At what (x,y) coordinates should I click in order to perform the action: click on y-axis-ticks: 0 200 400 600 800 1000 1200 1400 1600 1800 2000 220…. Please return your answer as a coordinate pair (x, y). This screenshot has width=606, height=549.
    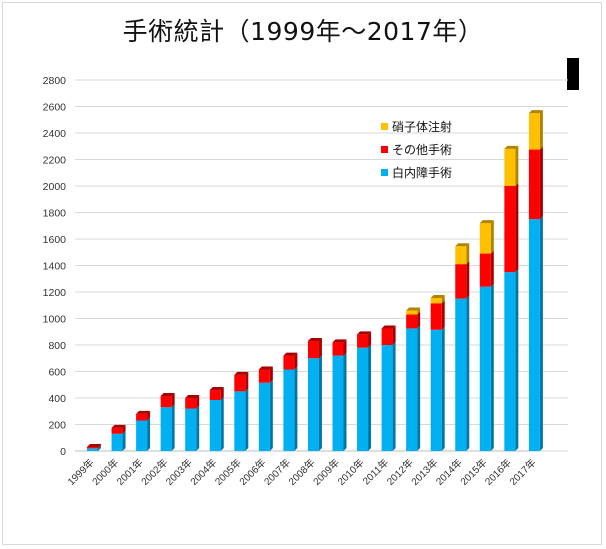
    Looking at the image, I should click on (55, 266).